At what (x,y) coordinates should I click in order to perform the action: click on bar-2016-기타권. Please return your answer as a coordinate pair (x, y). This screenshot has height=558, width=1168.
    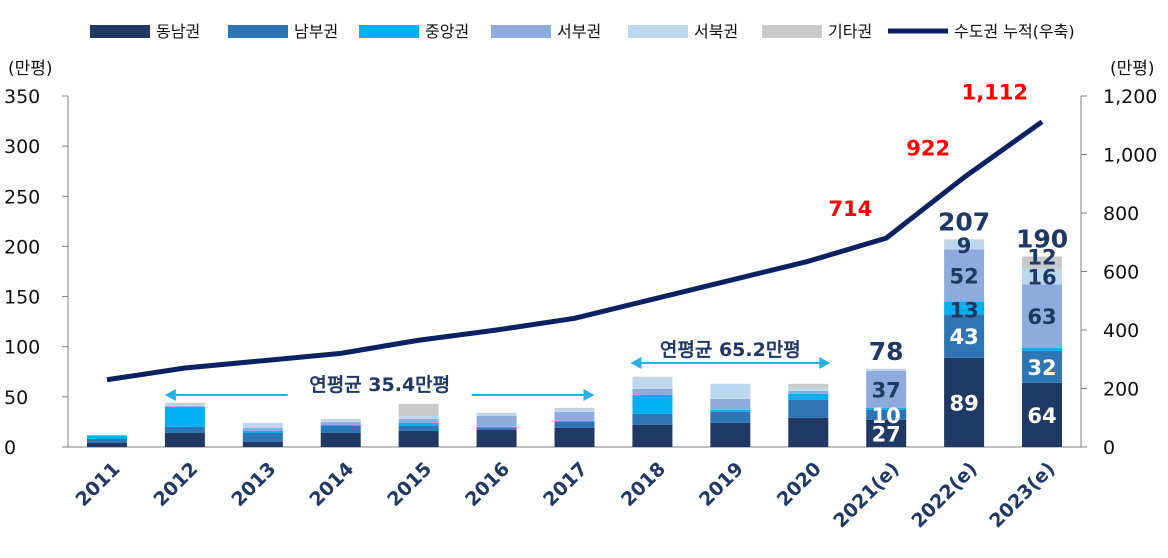
    Looking at the image, I should click on (496, 413).